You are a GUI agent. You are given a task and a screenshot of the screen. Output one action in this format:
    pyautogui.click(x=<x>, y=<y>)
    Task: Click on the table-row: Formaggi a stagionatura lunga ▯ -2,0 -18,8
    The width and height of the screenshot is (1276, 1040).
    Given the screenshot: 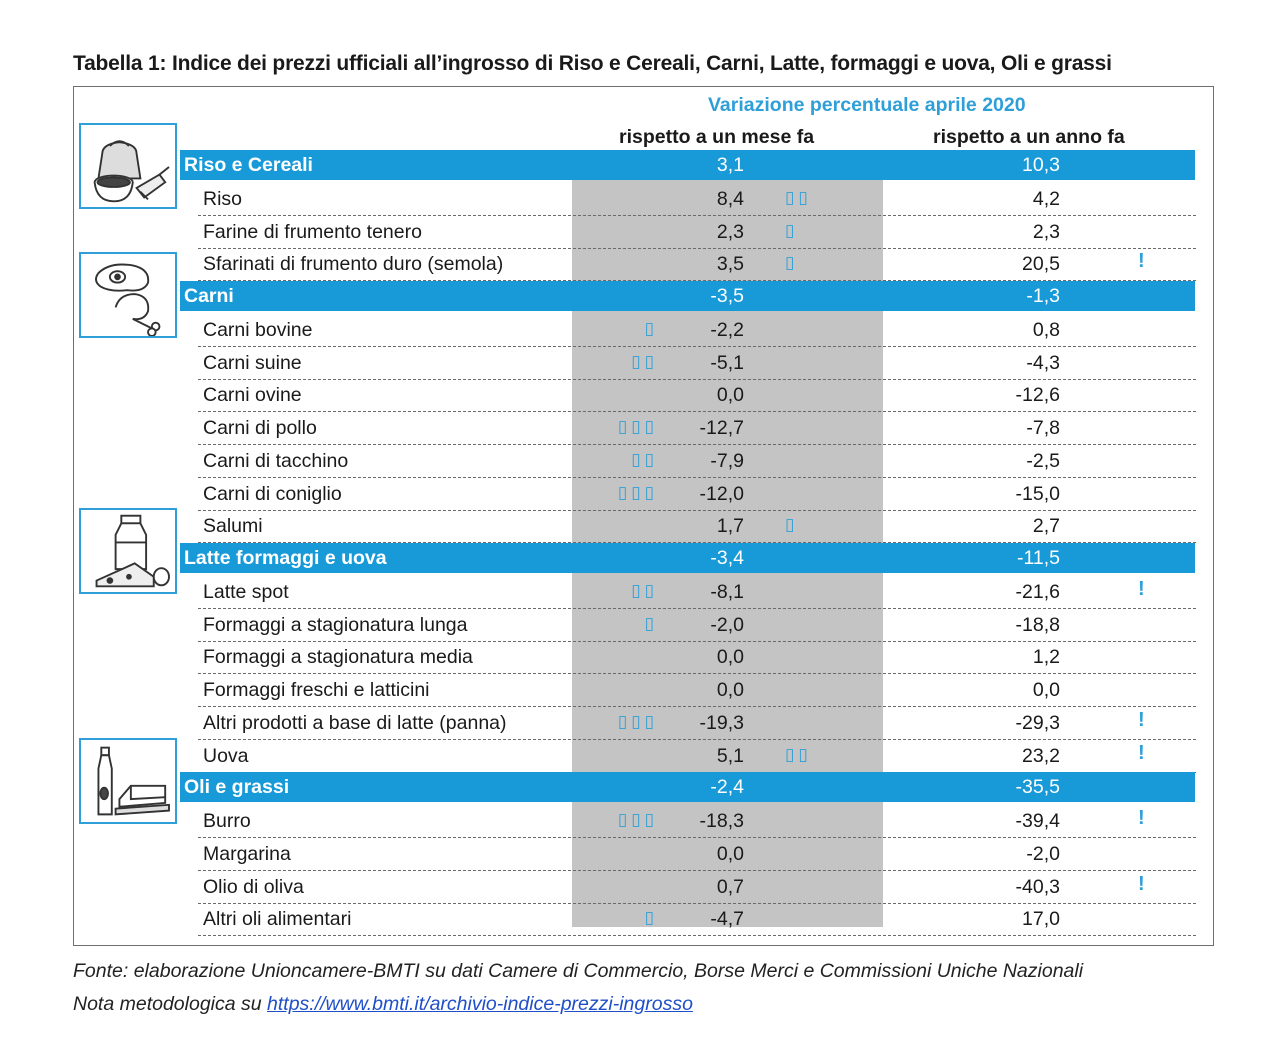 What is the action you would take?
    pyautogui.click(x=638, y=625)
    